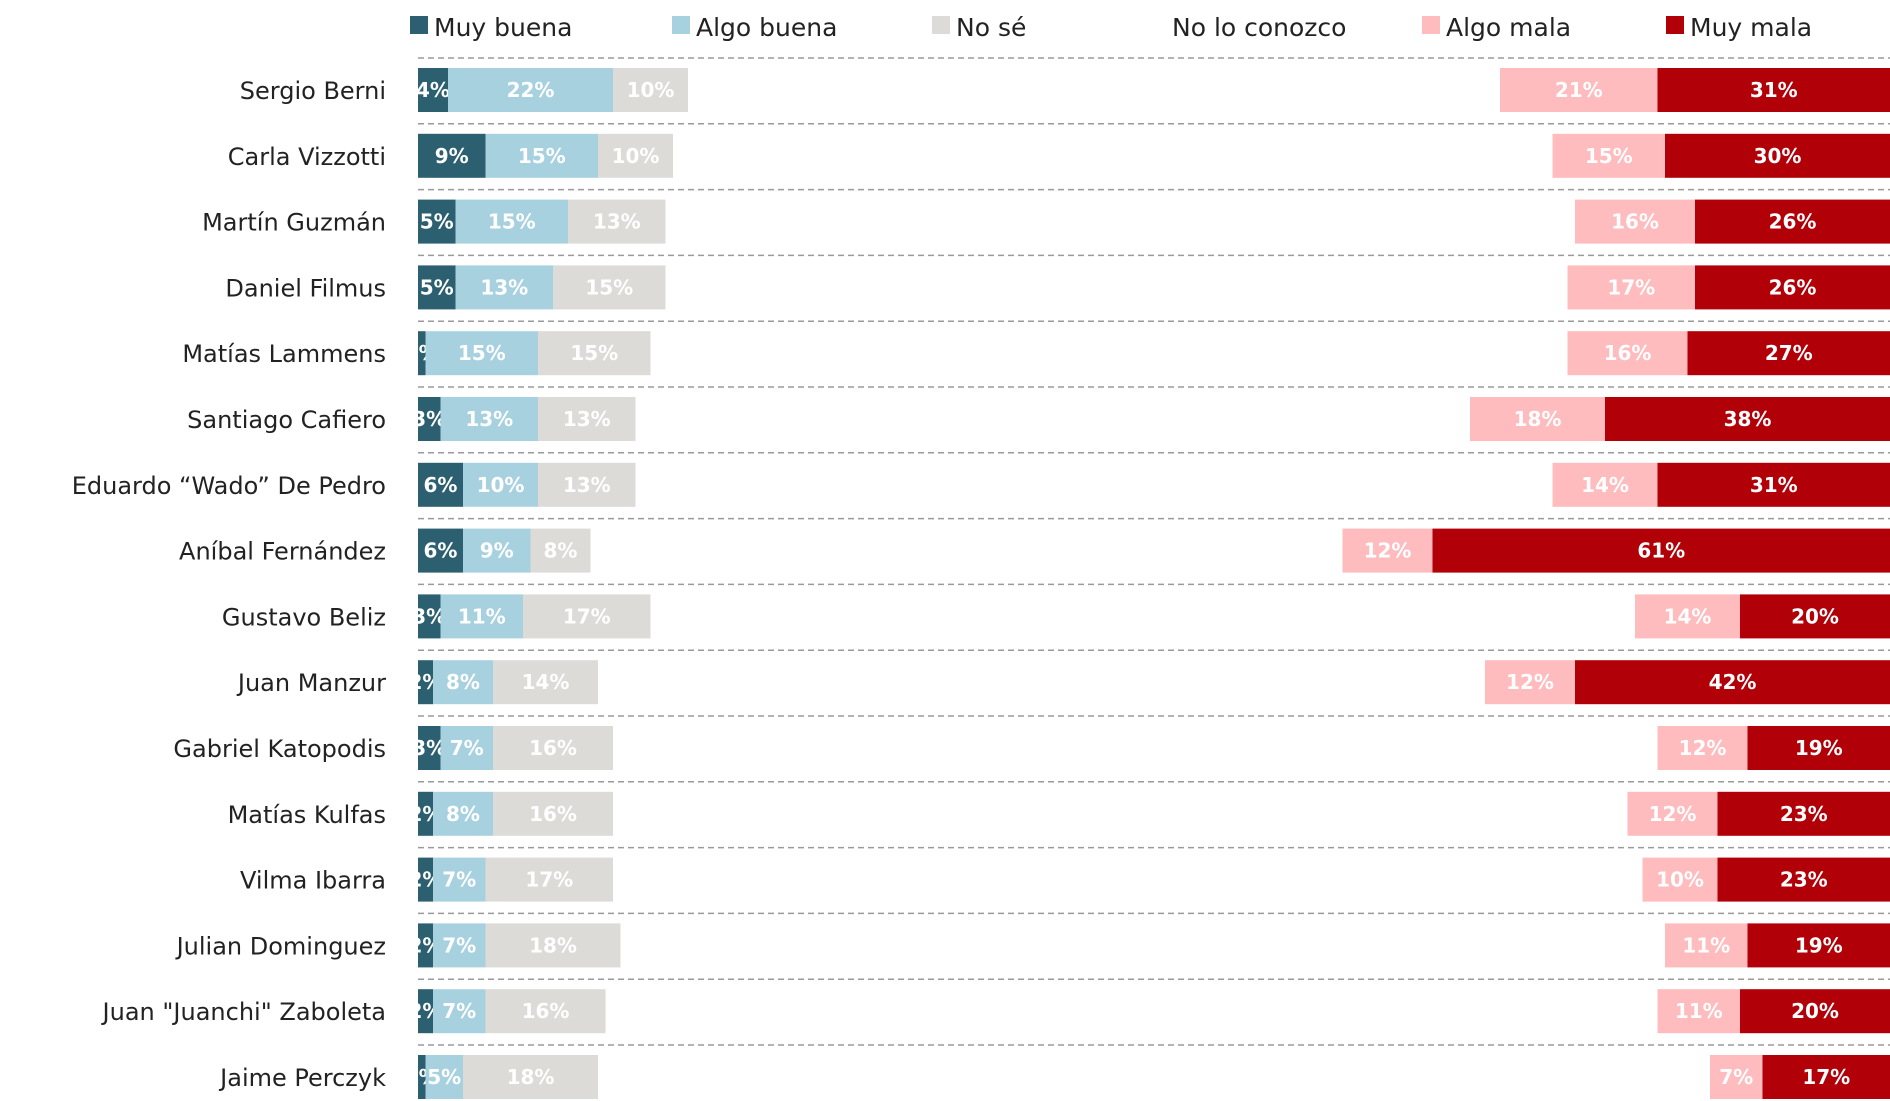  I want to click on data-label: 8%, so click(463, 814).